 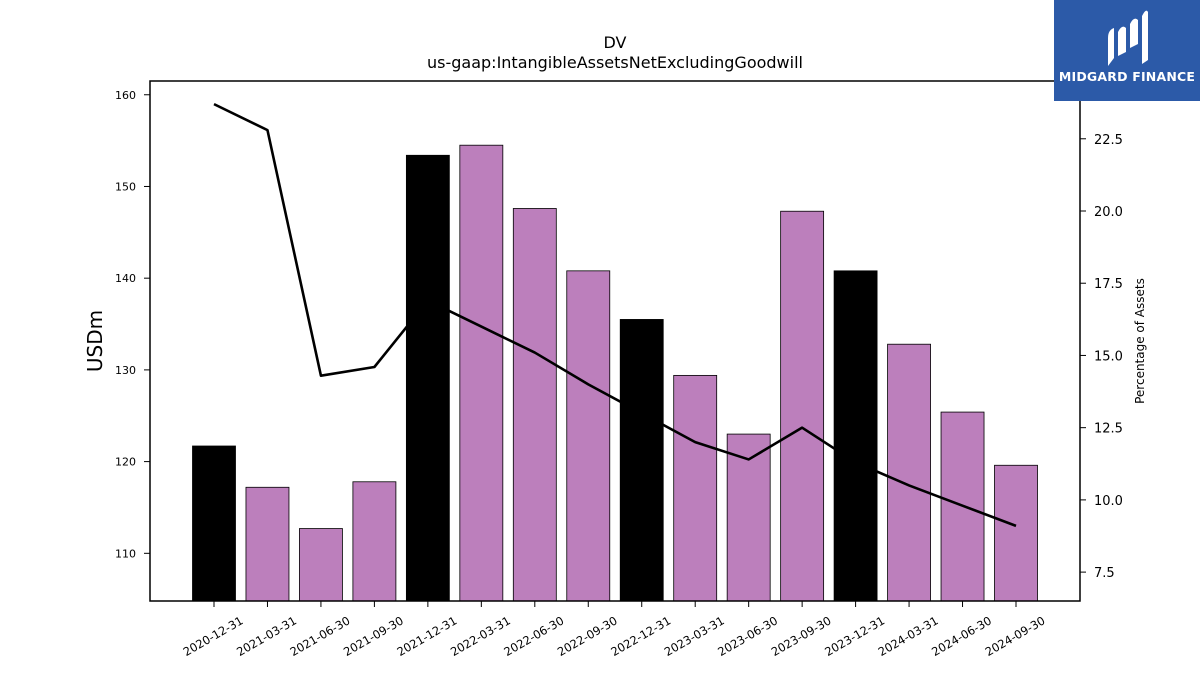 I want to click on chart-title: DV, so click(x=615, y=42).